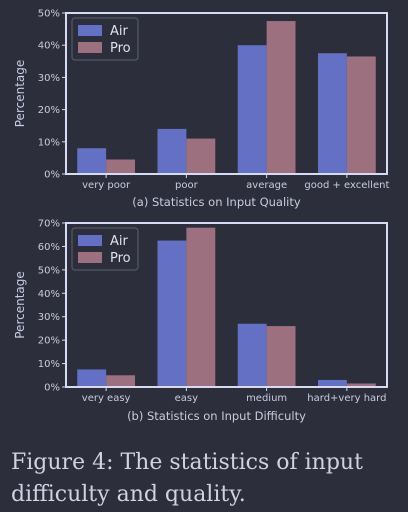 This screenshot has height=512, width=408. What do you see at coordinates (119, 31) in the screenshot?
I see `legend-label-0-air: Air` at bounding box center [119, 31].